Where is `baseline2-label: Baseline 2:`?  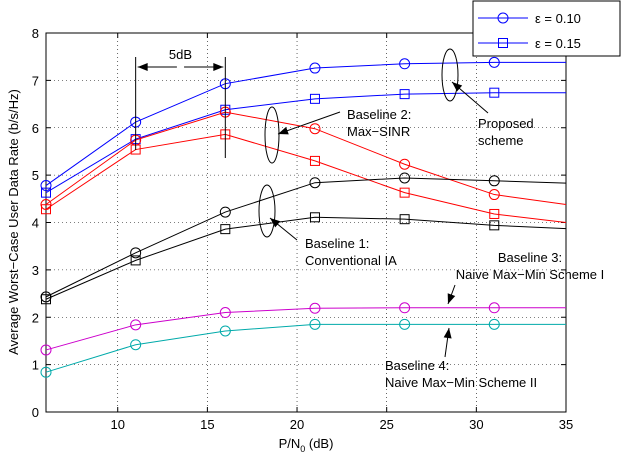 baseline2-label: Baseline 2: is located at coordinates (379, 114).